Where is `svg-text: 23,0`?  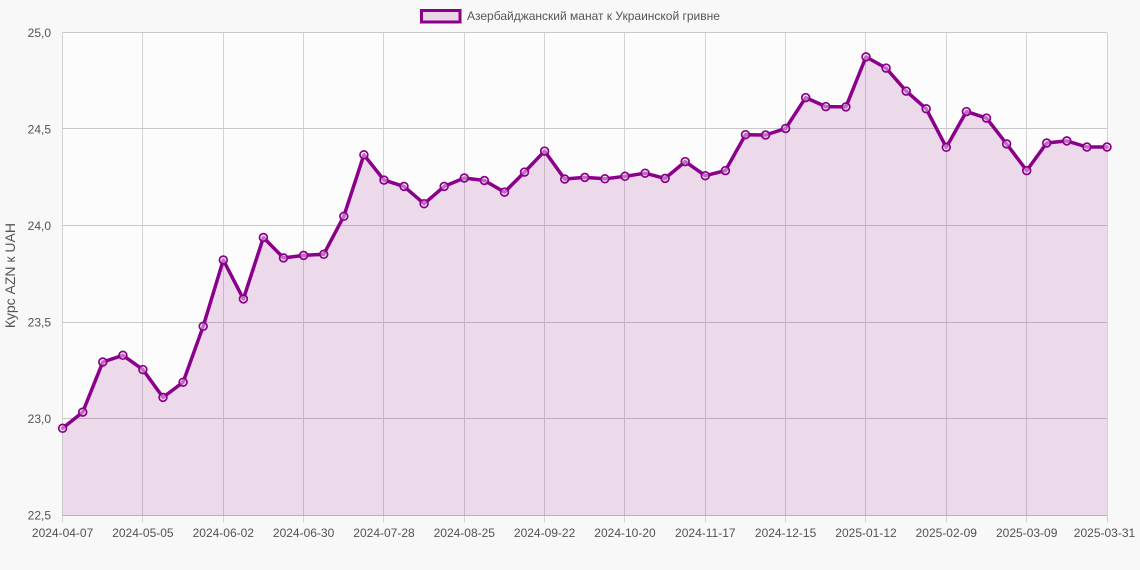
svg-text: 23,0 is located at coordinates (40, 419).